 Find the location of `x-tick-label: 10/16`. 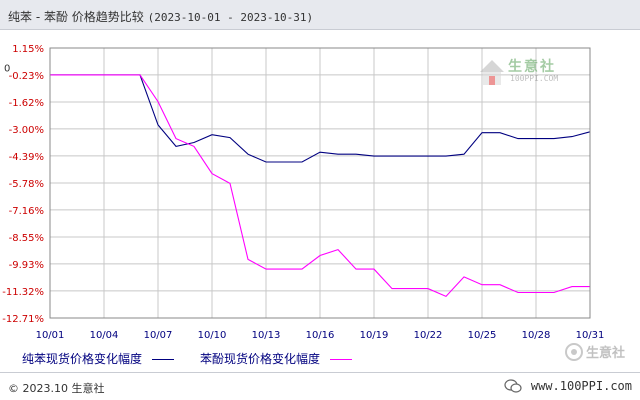

x-tick-label: 10/16 is located at coordinates (320, 335).